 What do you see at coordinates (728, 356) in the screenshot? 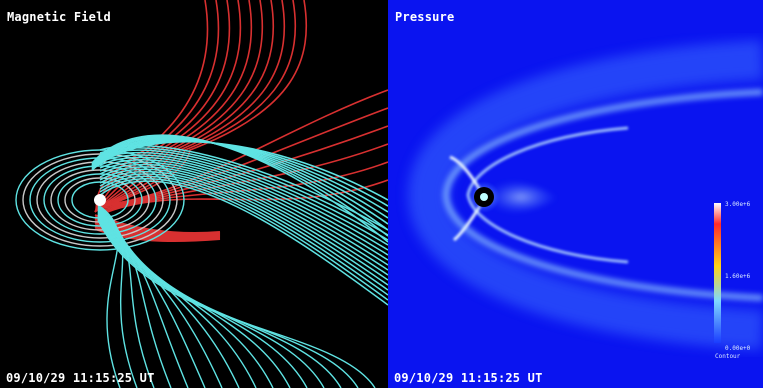
I see `colorbar-caption: Contour` at bounding box center [728, 356].